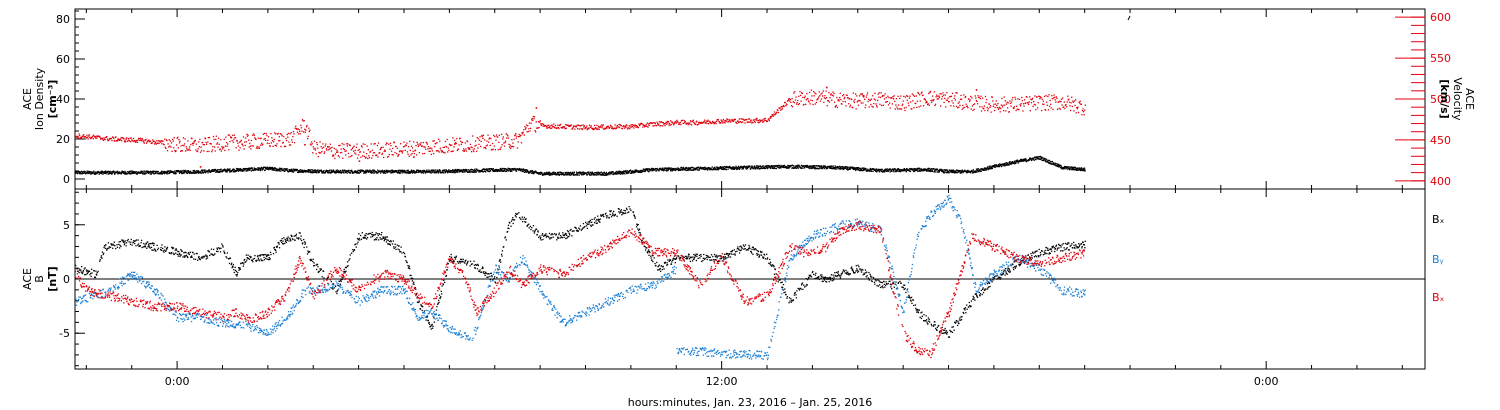 Image resolution: width=1500 pixels, height=410 pixels. I want to click on top-left-tick-label: 40, so click(63, 99).